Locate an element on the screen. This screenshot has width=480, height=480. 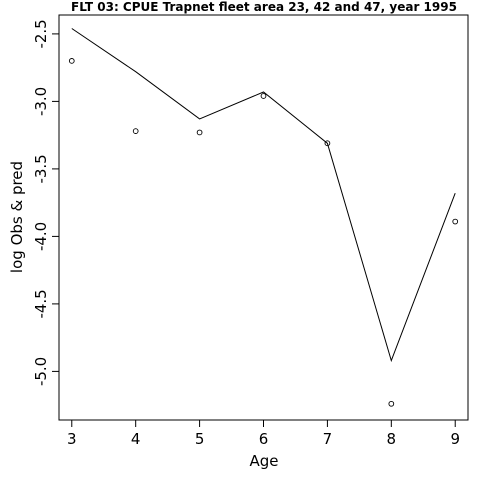
y-axis-label: log Obs & pred is located at coordinates (17, 217).